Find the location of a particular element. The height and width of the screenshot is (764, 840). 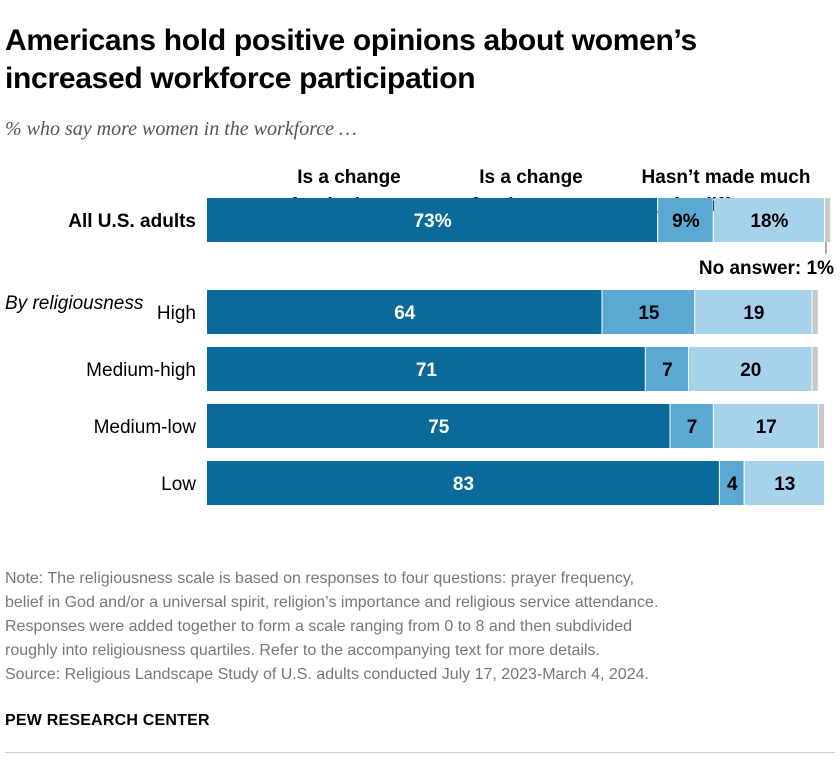

footer-divider is located at coordinates (420, 752).